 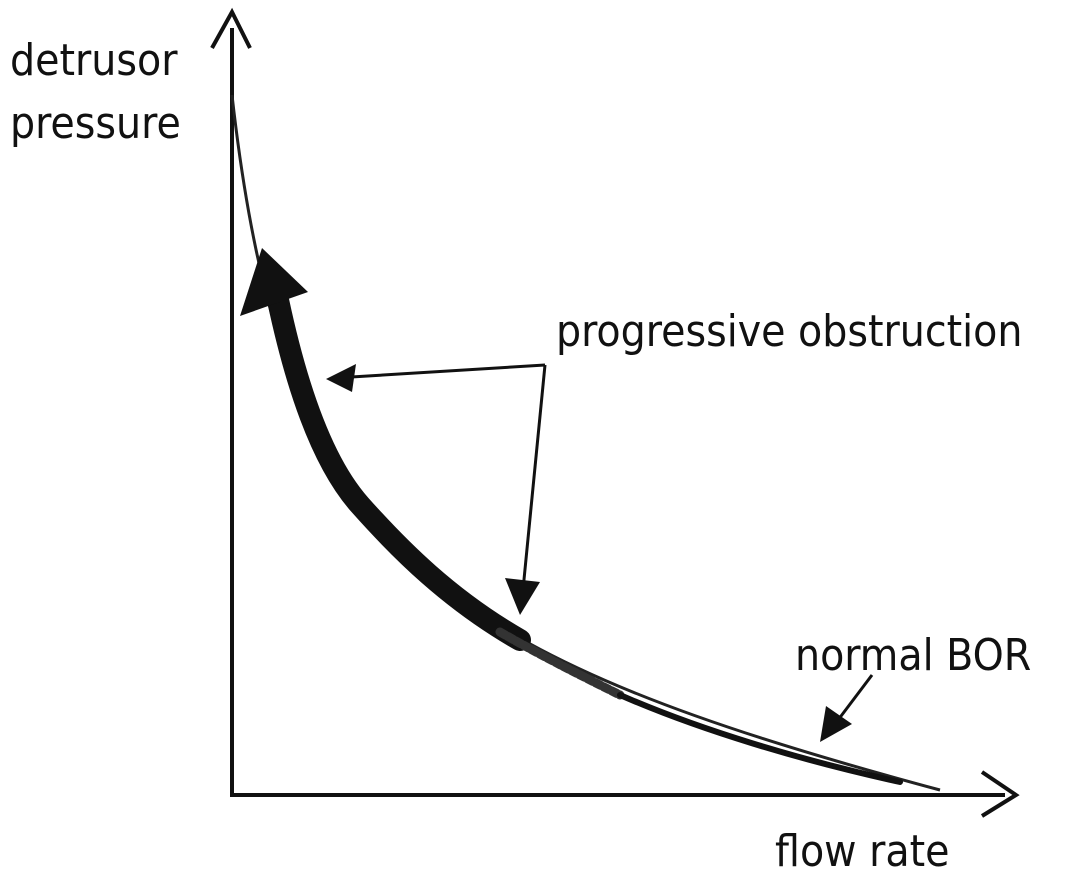 What do you see at coordinates (789, 331) in the screenshot?
I see `annotation: progressive obstruction` at bounding box center [789, 331].